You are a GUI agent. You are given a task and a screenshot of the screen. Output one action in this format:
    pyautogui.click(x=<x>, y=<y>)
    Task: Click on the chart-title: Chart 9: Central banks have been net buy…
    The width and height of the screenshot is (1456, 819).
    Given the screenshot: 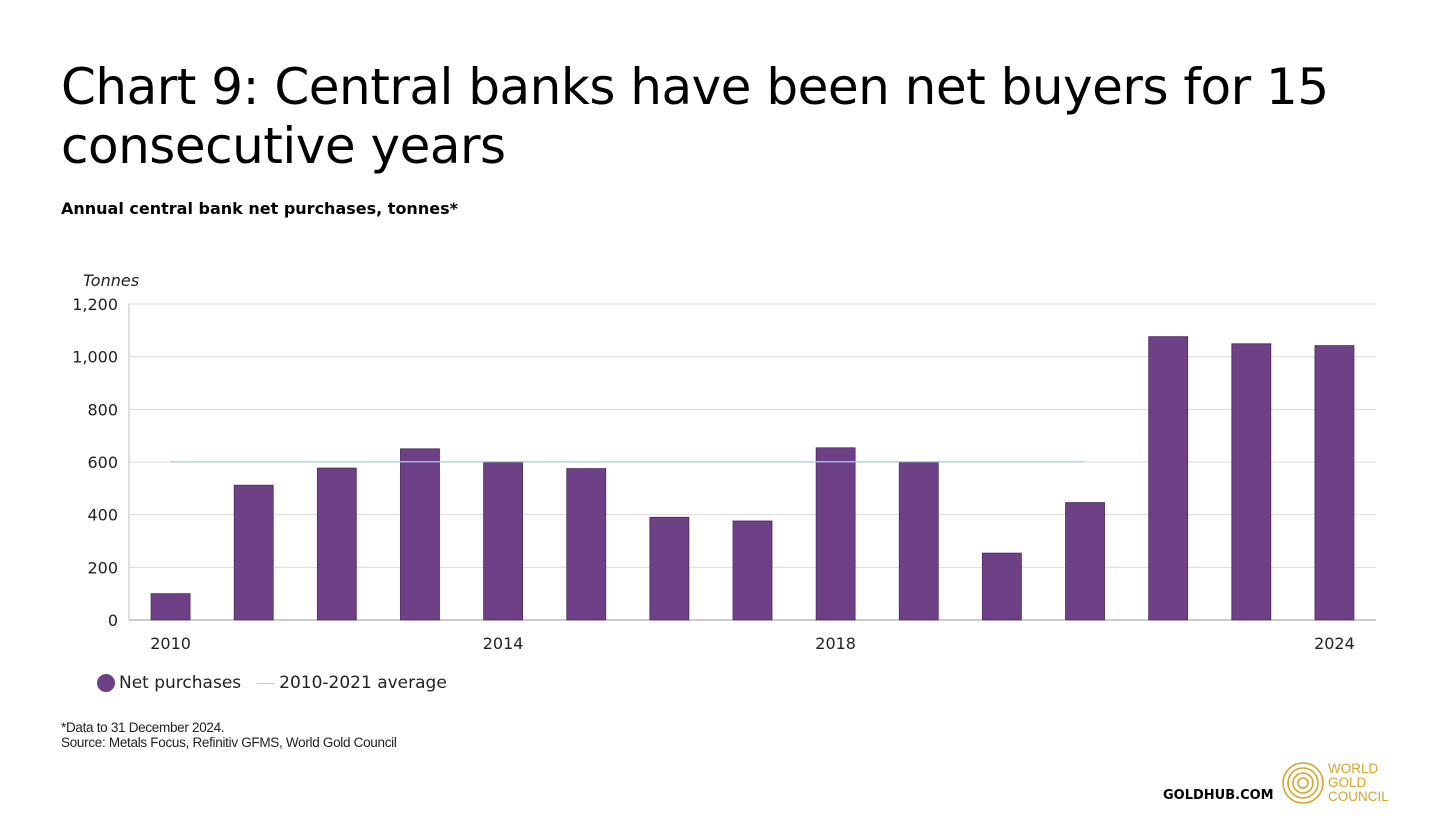 What is the action you would take?
    pyautogui.click(x=695, y=116)
    